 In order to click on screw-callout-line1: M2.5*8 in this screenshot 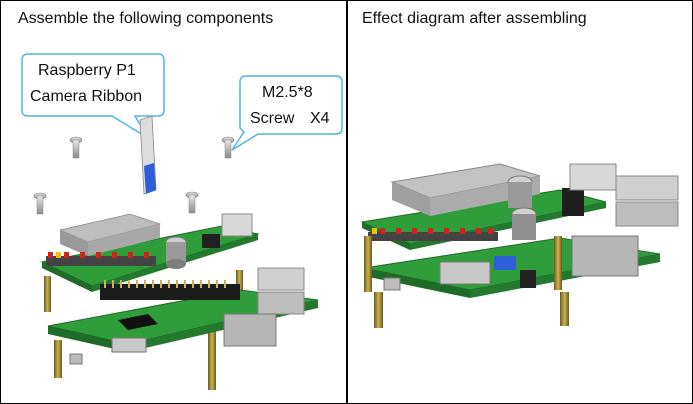, I will do `click(287, 92)`.